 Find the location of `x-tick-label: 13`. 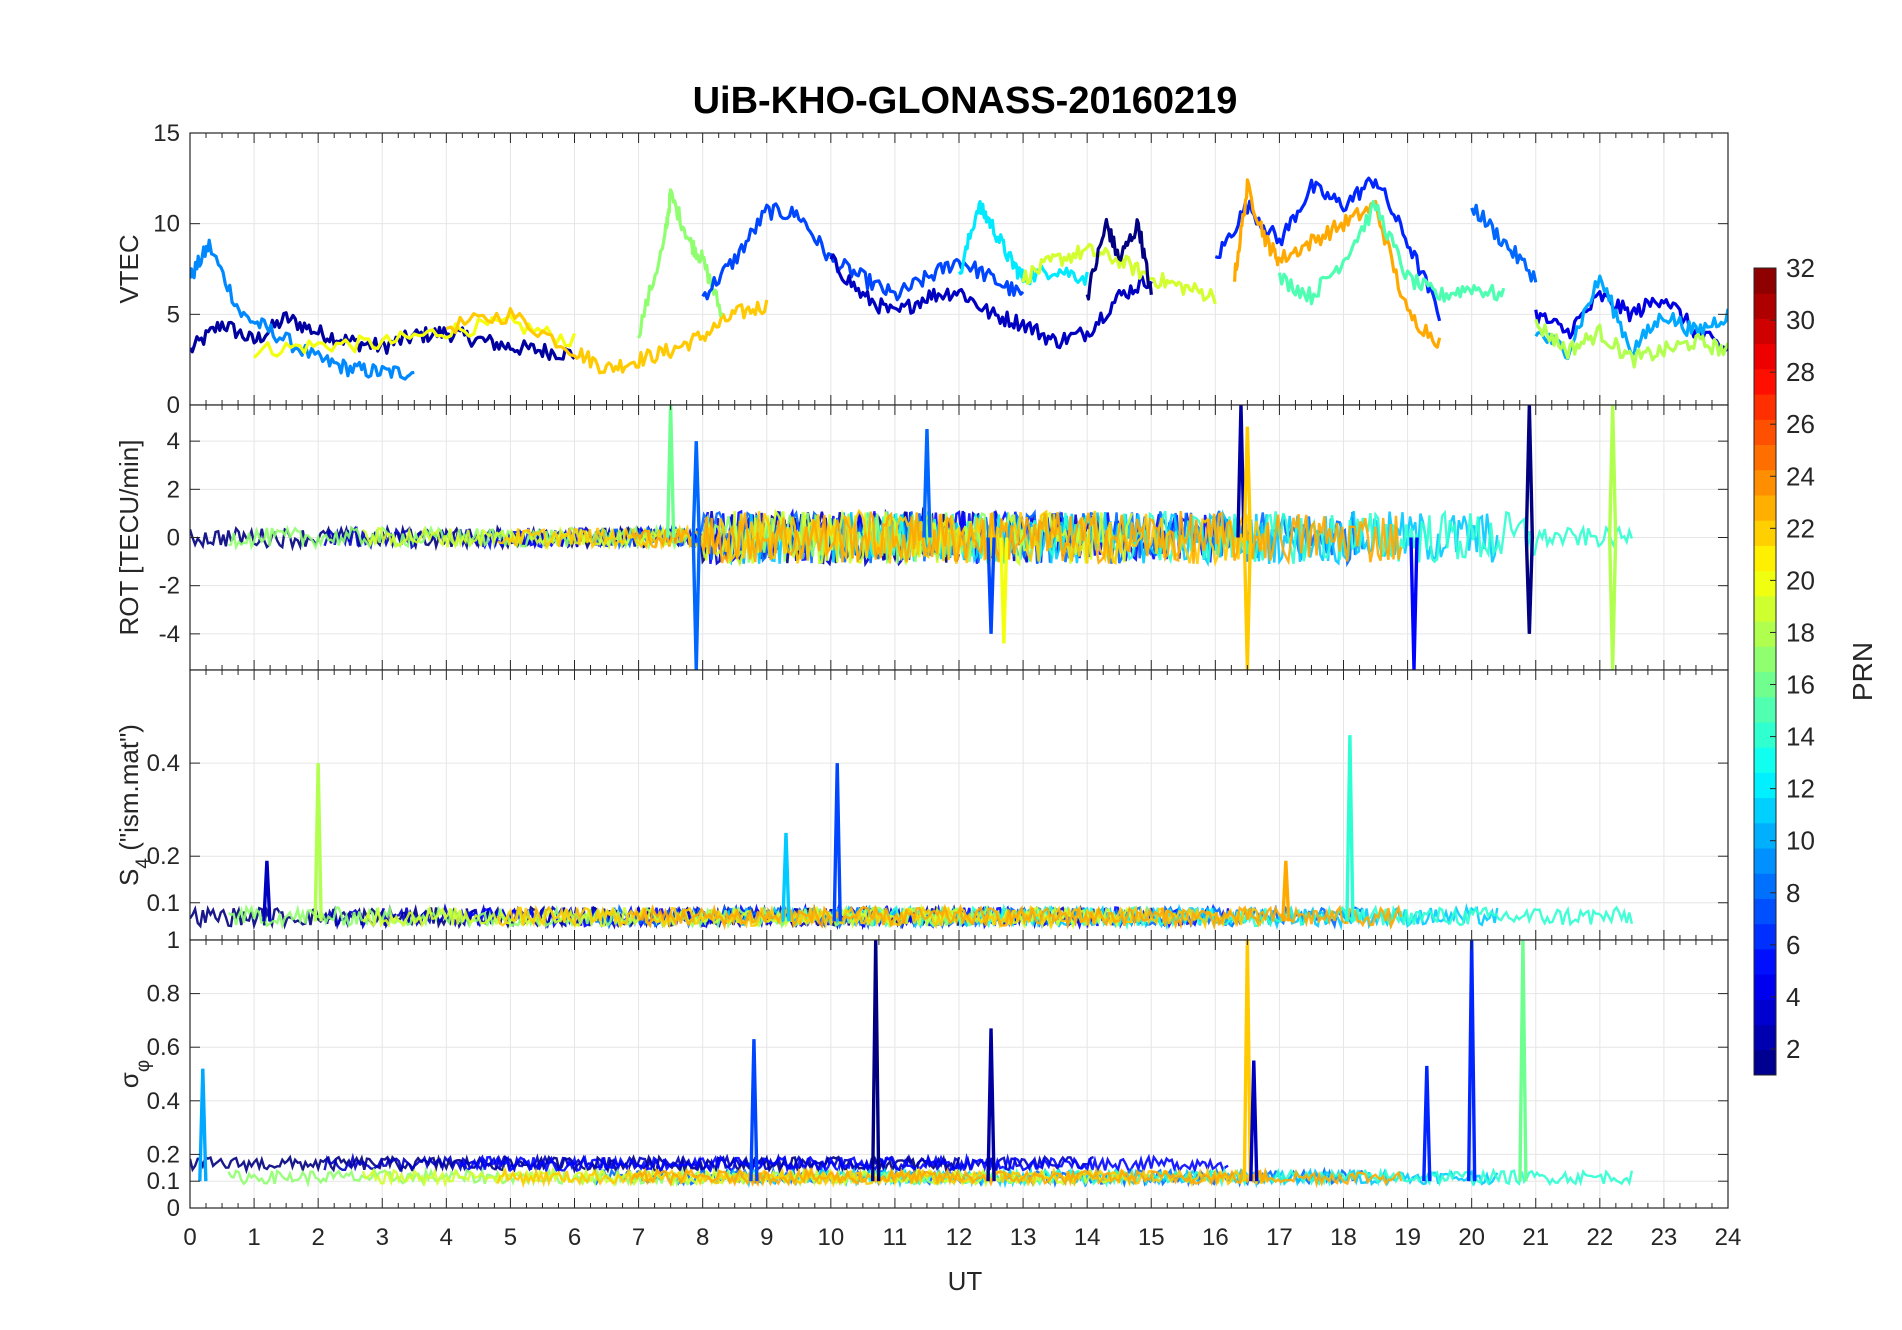

x-tick-label: 13 is located at coordinates (1023, 1237).